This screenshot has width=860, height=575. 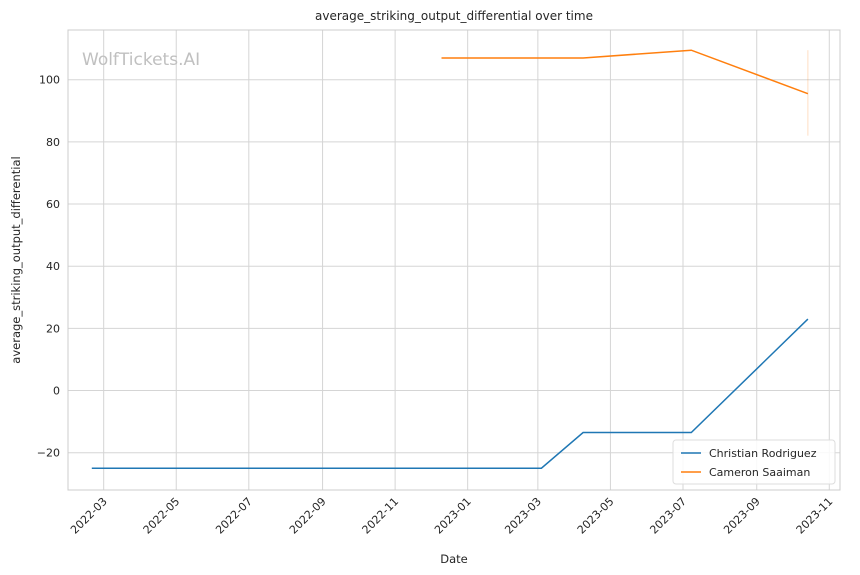 What do you see at coordinates (763, 453) in the screenshot?
I see `legend-entry: Christian Rodriguez` at bounding box center [763, 453].